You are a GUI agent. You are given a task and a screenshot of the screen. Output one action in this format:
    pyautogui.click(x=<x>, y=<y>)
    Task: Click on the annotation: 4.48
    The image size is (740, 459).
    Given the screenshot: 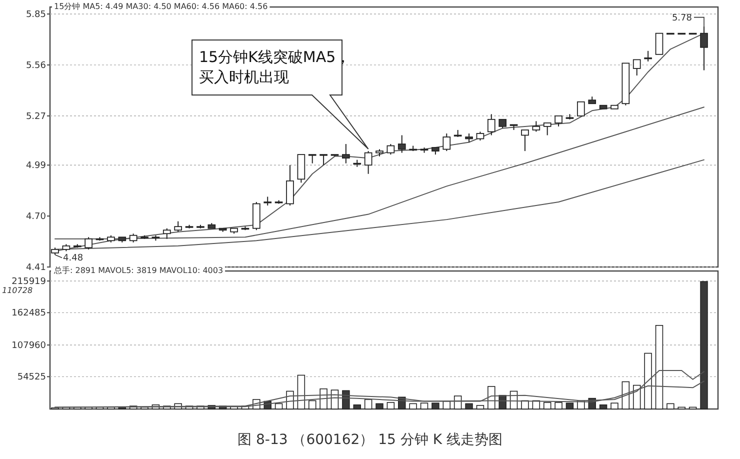 What is the action you would take?
    pyautogui.click(x=73, y=259)
    